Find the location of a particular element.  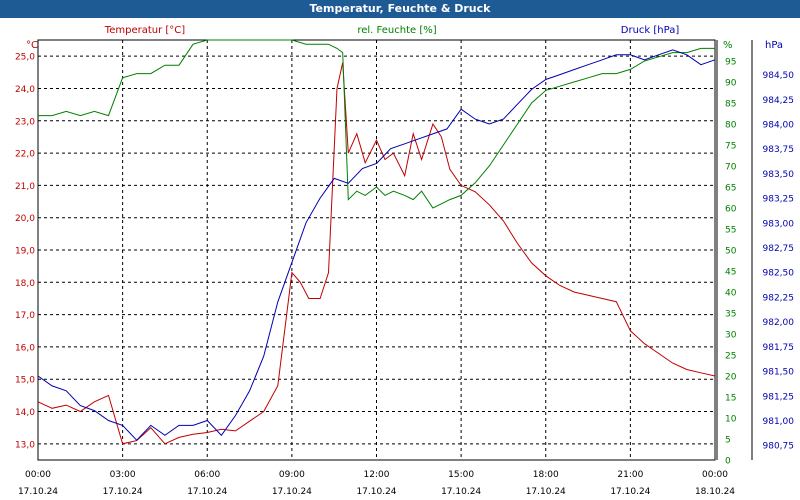

pressure-tick-label: 982,50 is located at coordinates (779, 274).